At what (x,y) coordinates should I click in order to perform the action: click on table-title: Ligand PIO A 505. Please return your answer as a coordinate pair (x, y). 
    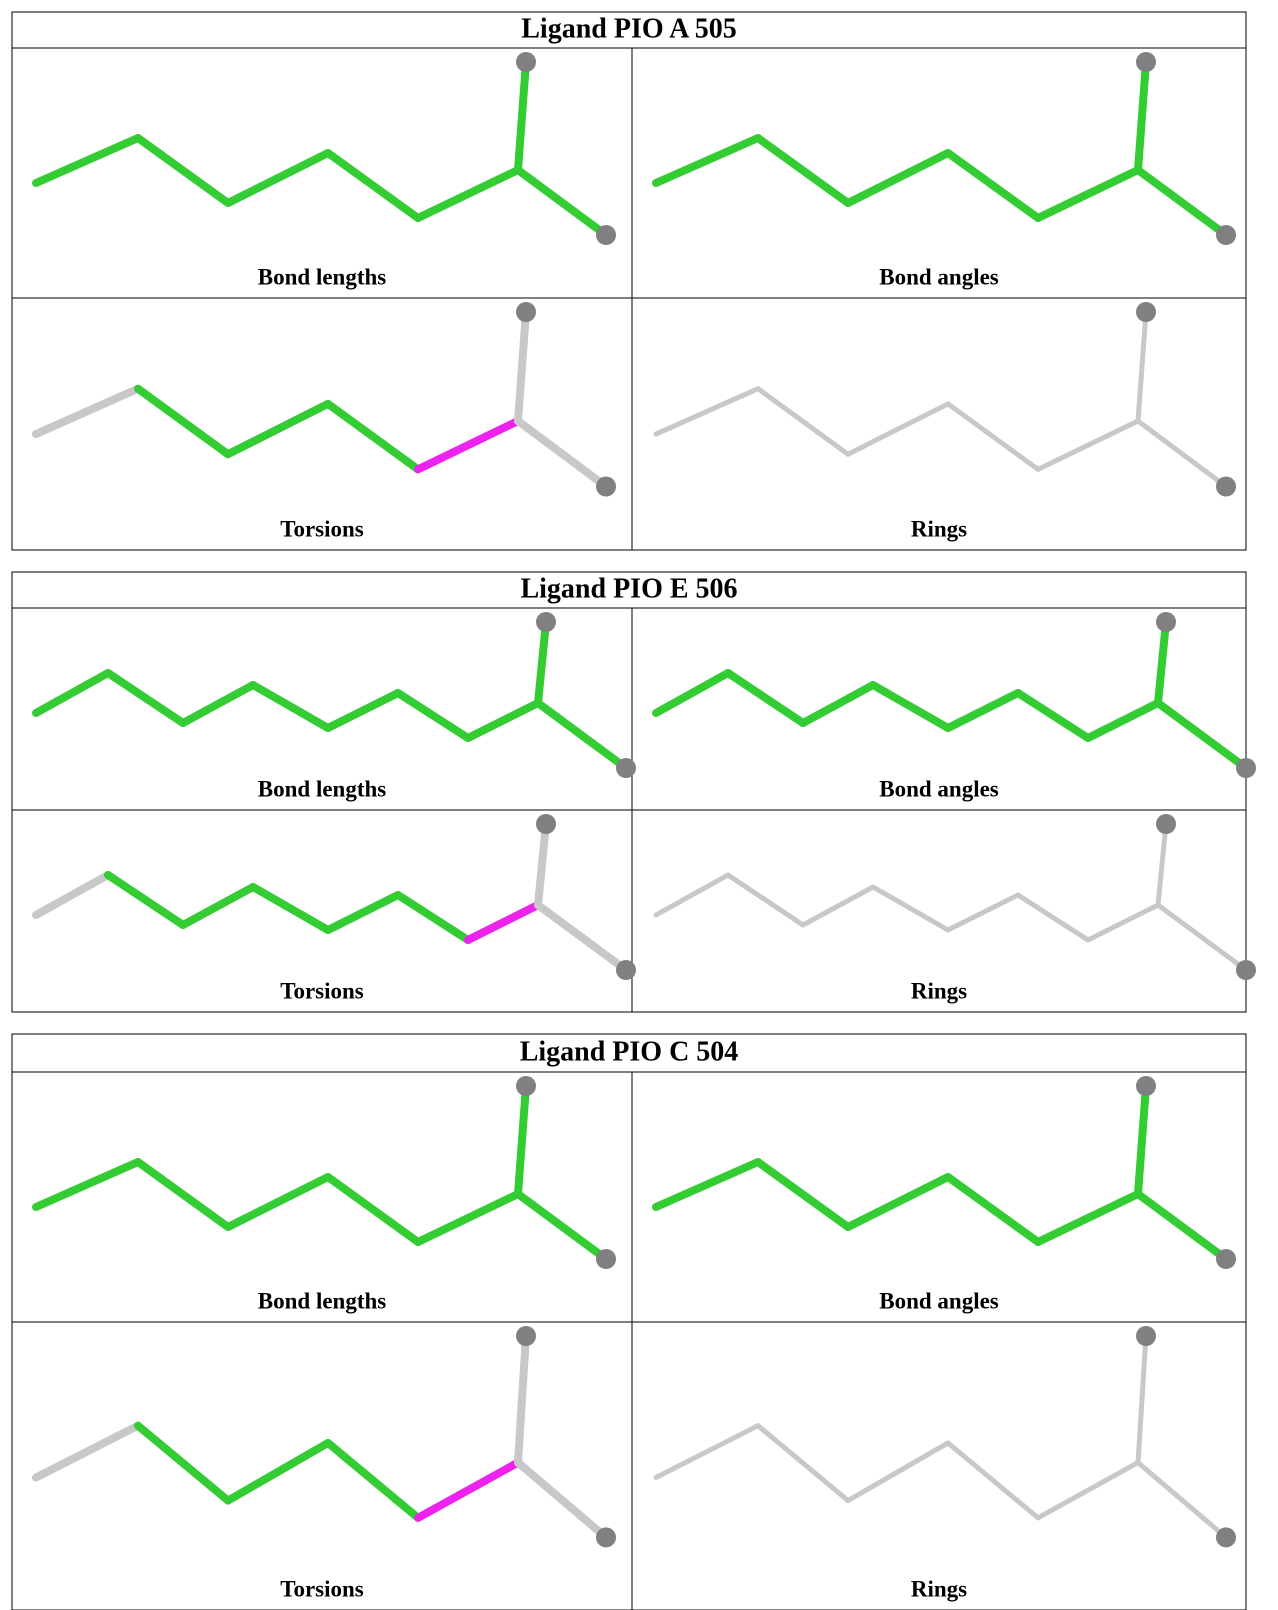
    Looking at the image, I should click on (629, 28).